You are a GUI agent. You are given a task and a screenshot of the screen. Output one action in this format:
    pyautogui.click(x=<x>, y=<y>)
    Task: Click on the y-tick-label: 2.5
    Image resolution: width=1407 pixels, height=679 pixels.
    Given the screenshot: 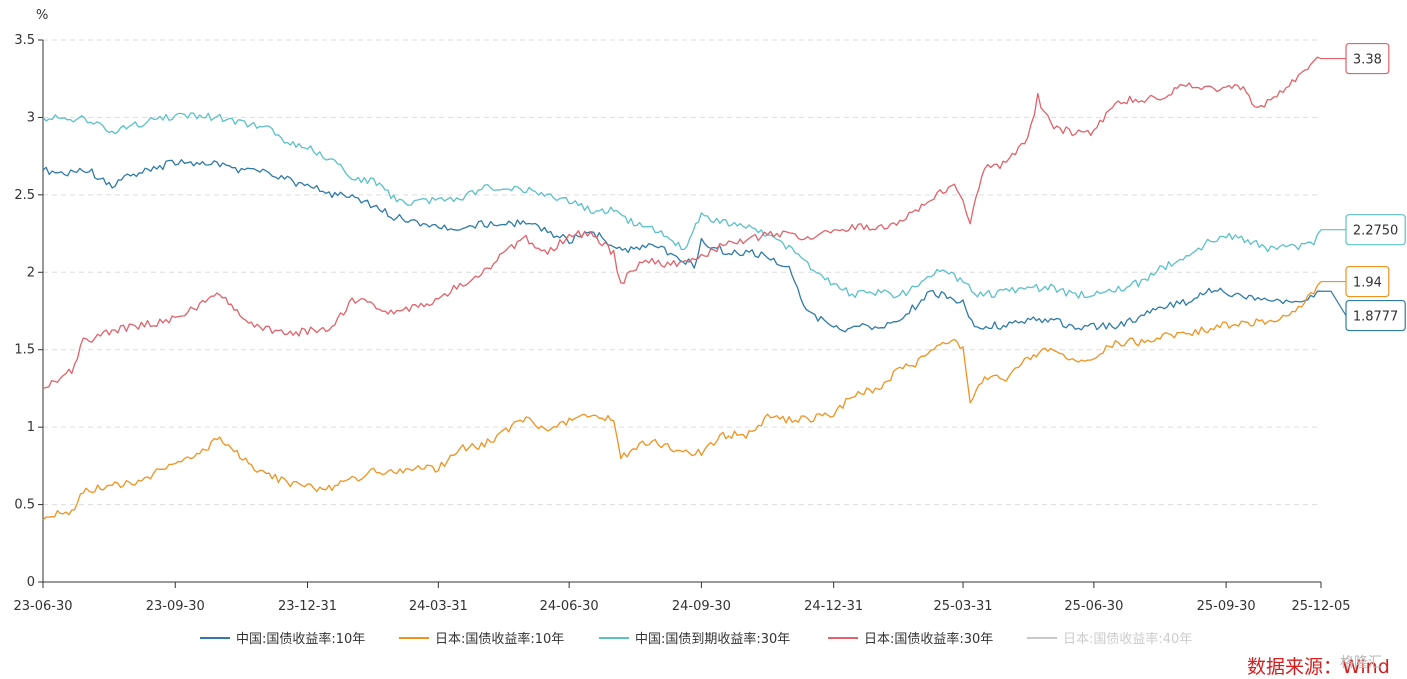 What is the action you would take?
    pyautogui.click(x=24, y=195)
    